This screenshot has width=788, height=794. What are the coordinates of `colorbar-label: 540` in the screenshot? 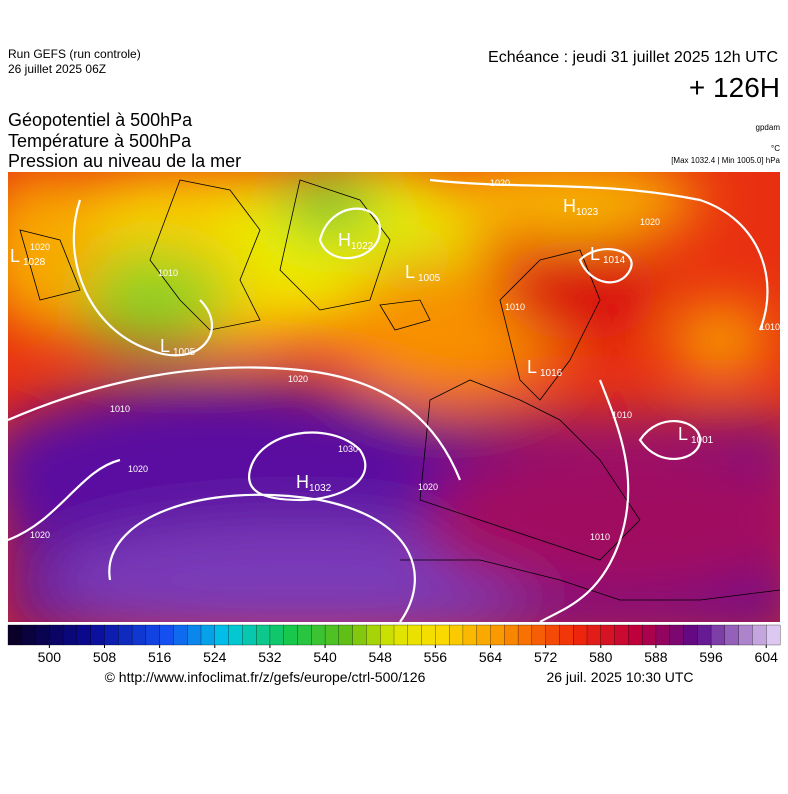 It's located at (325, 657).